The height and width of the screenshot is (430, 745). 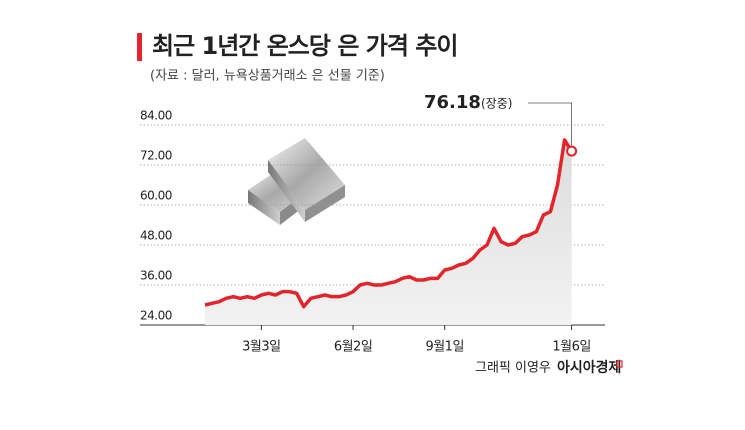 What do you see at coordinates (353, 347) in the screenshot?
I see `x-tick-label: 6월2일` at bounding box center [353, 347].